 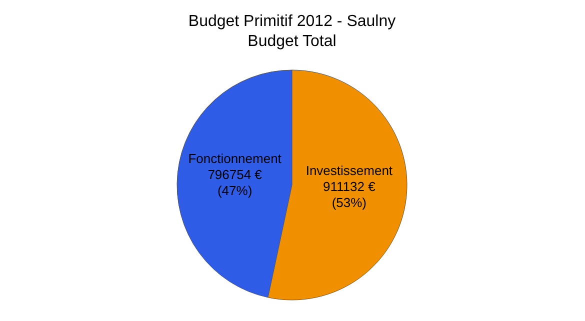 What do you see at coordinates (292, 41) in the screenshot?
I see `chart-subtitle: Budget Total` at bounding box center [292, 41].